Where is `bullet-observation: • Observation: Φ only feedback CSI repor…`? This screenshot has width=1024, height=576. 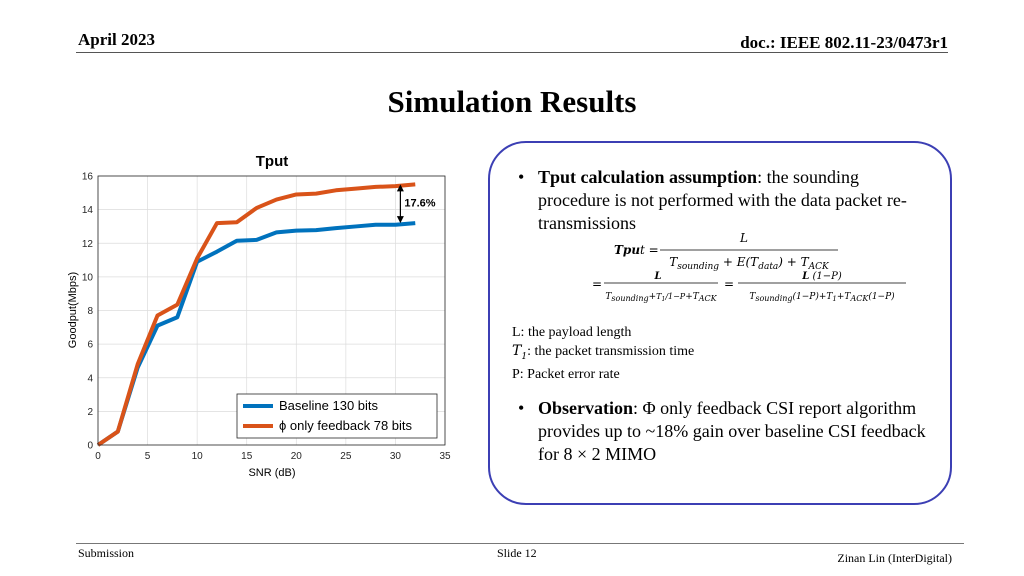 bullet-observation: • Observation: Φ only feedback CSI repor… is located at coordinates (728, 431).